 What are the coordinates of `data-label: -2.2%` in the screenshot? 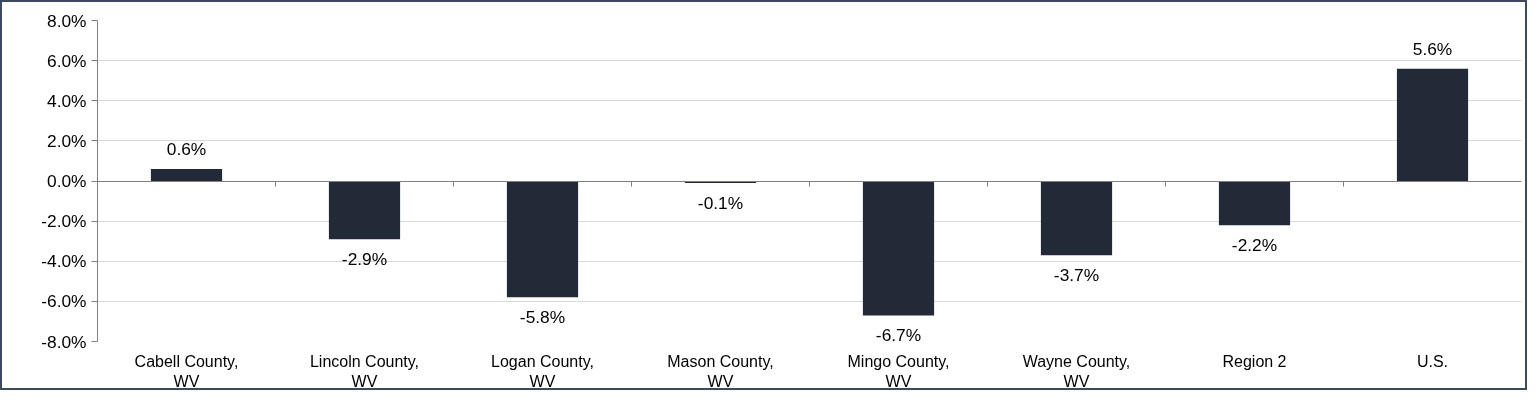 It's located at (1254, 245).